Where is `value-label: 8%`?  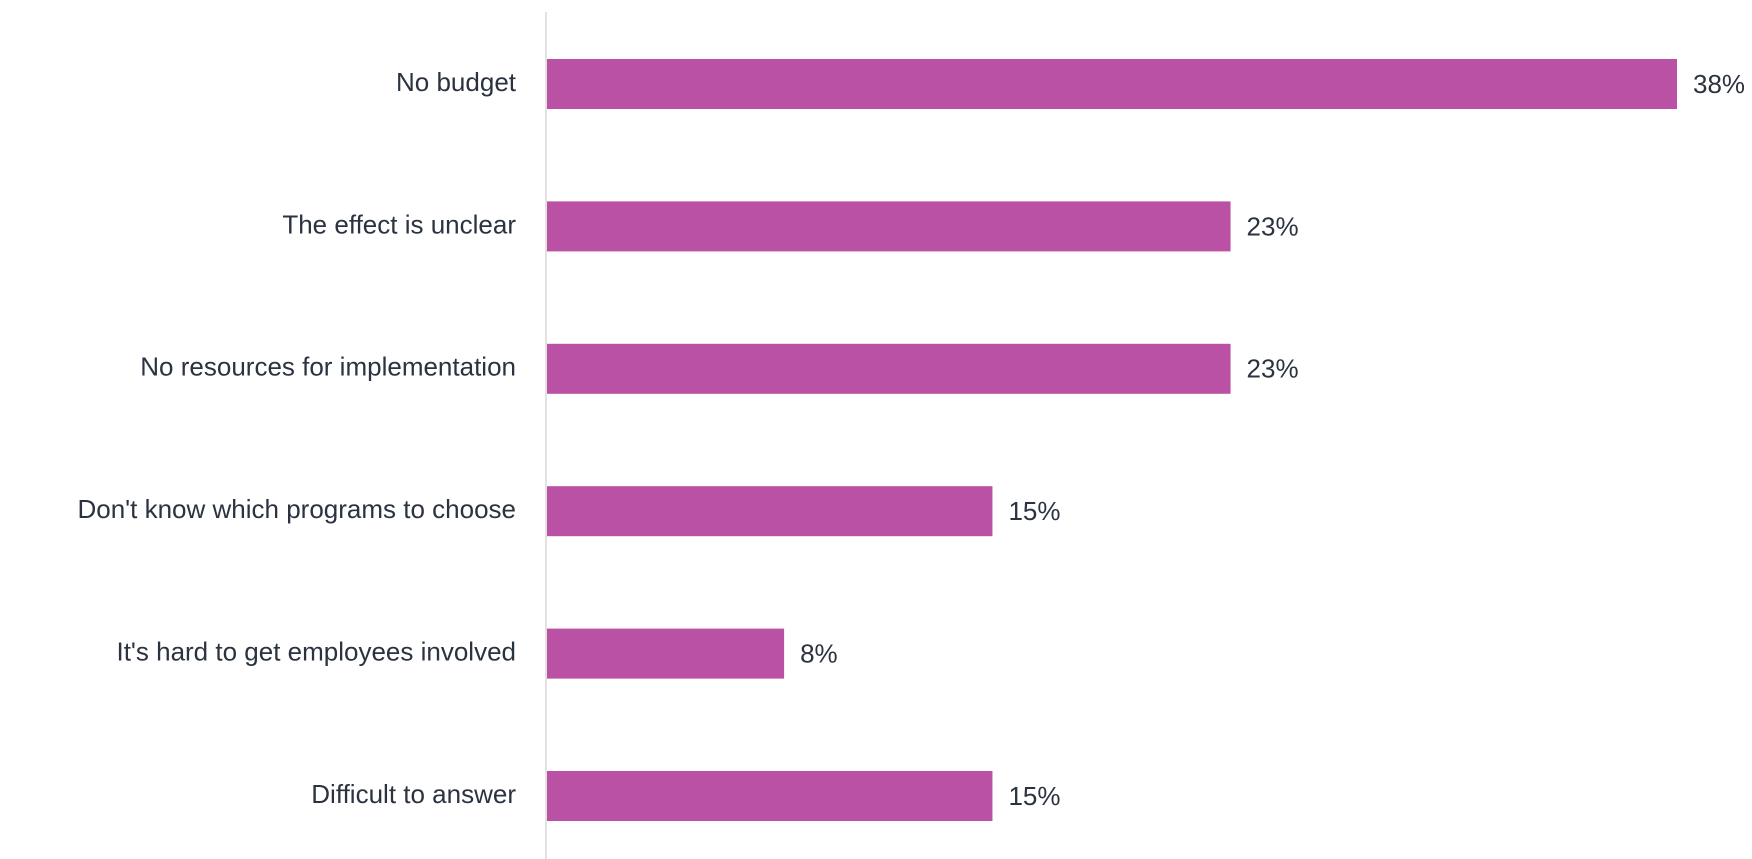 value-label: 8% is located at coordinates (819, 653).